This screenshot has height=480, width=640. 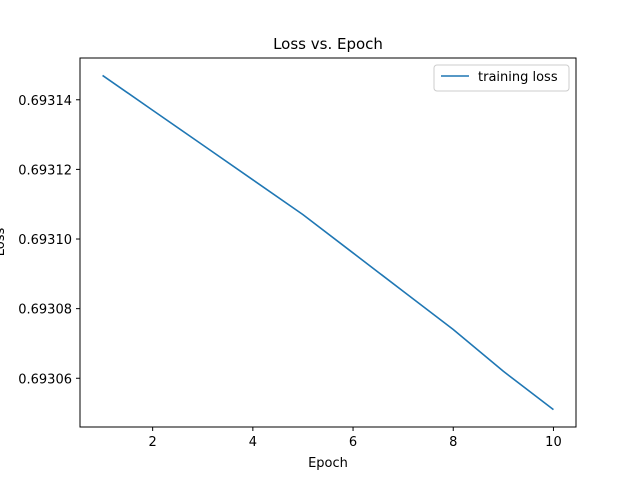 What do you see at coordinates (45, 101) in the screenshot?
I see `y-tick-label: 0.69314` at bounding box center [45, 101].